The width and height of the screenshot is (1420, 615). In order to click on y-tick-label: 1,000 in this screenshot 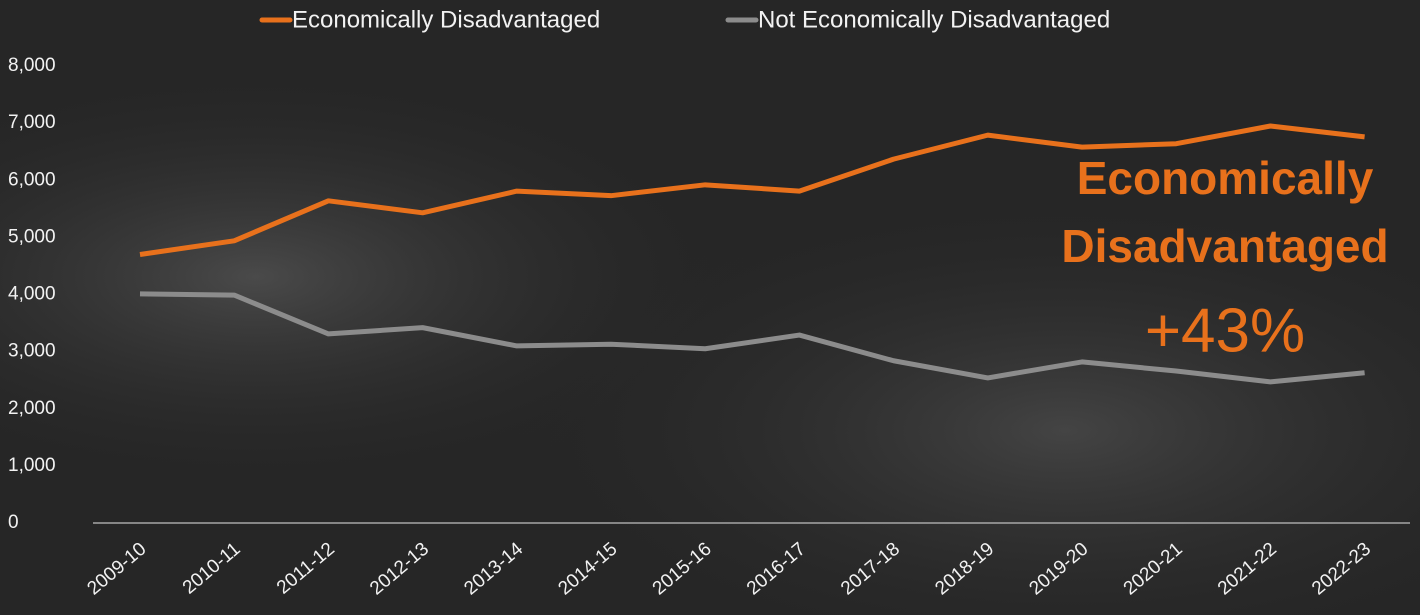, I will do `click(32, 465)`.